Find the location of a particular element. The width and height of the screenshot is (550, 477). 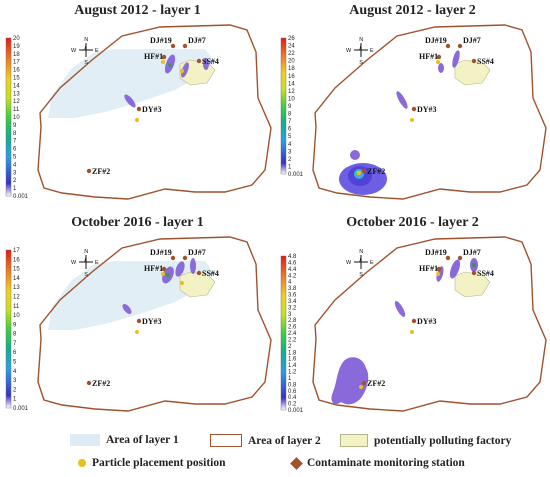

legend-particle-label: Particle placement position is located at coordinates (159, 463).